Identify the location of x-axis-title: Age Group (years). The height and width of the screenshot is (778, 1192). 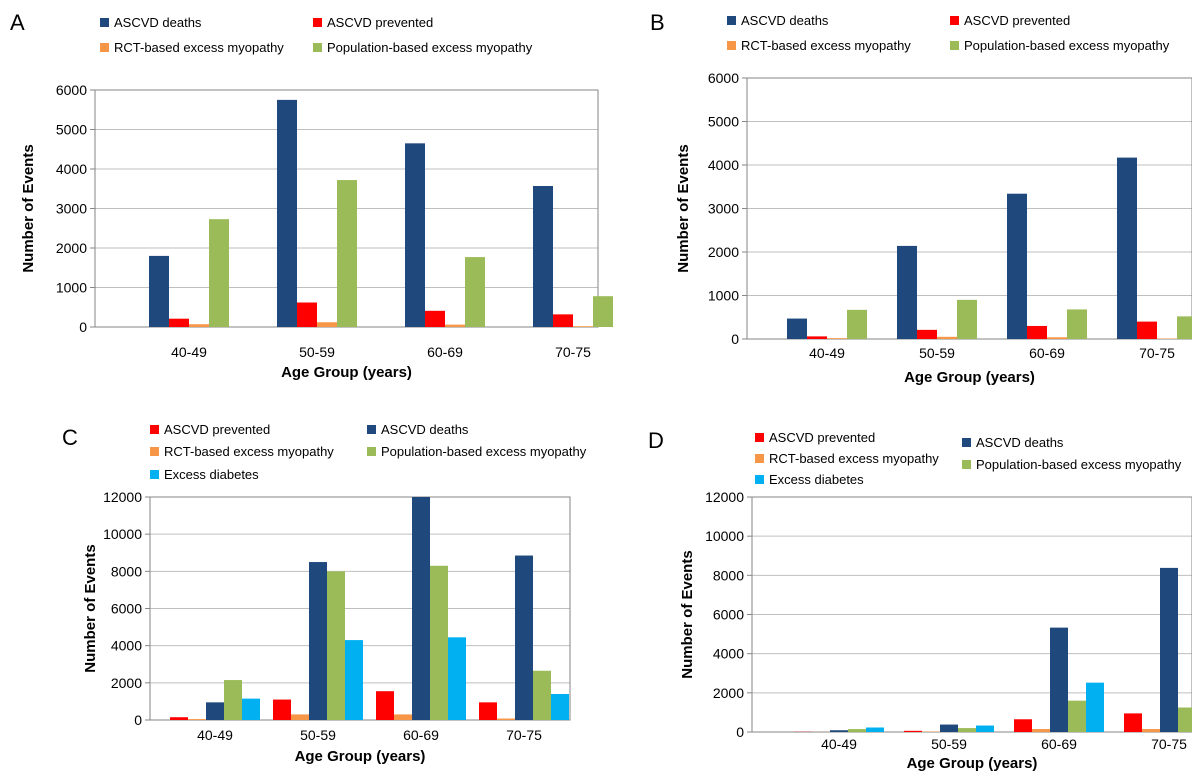
(360, 756).